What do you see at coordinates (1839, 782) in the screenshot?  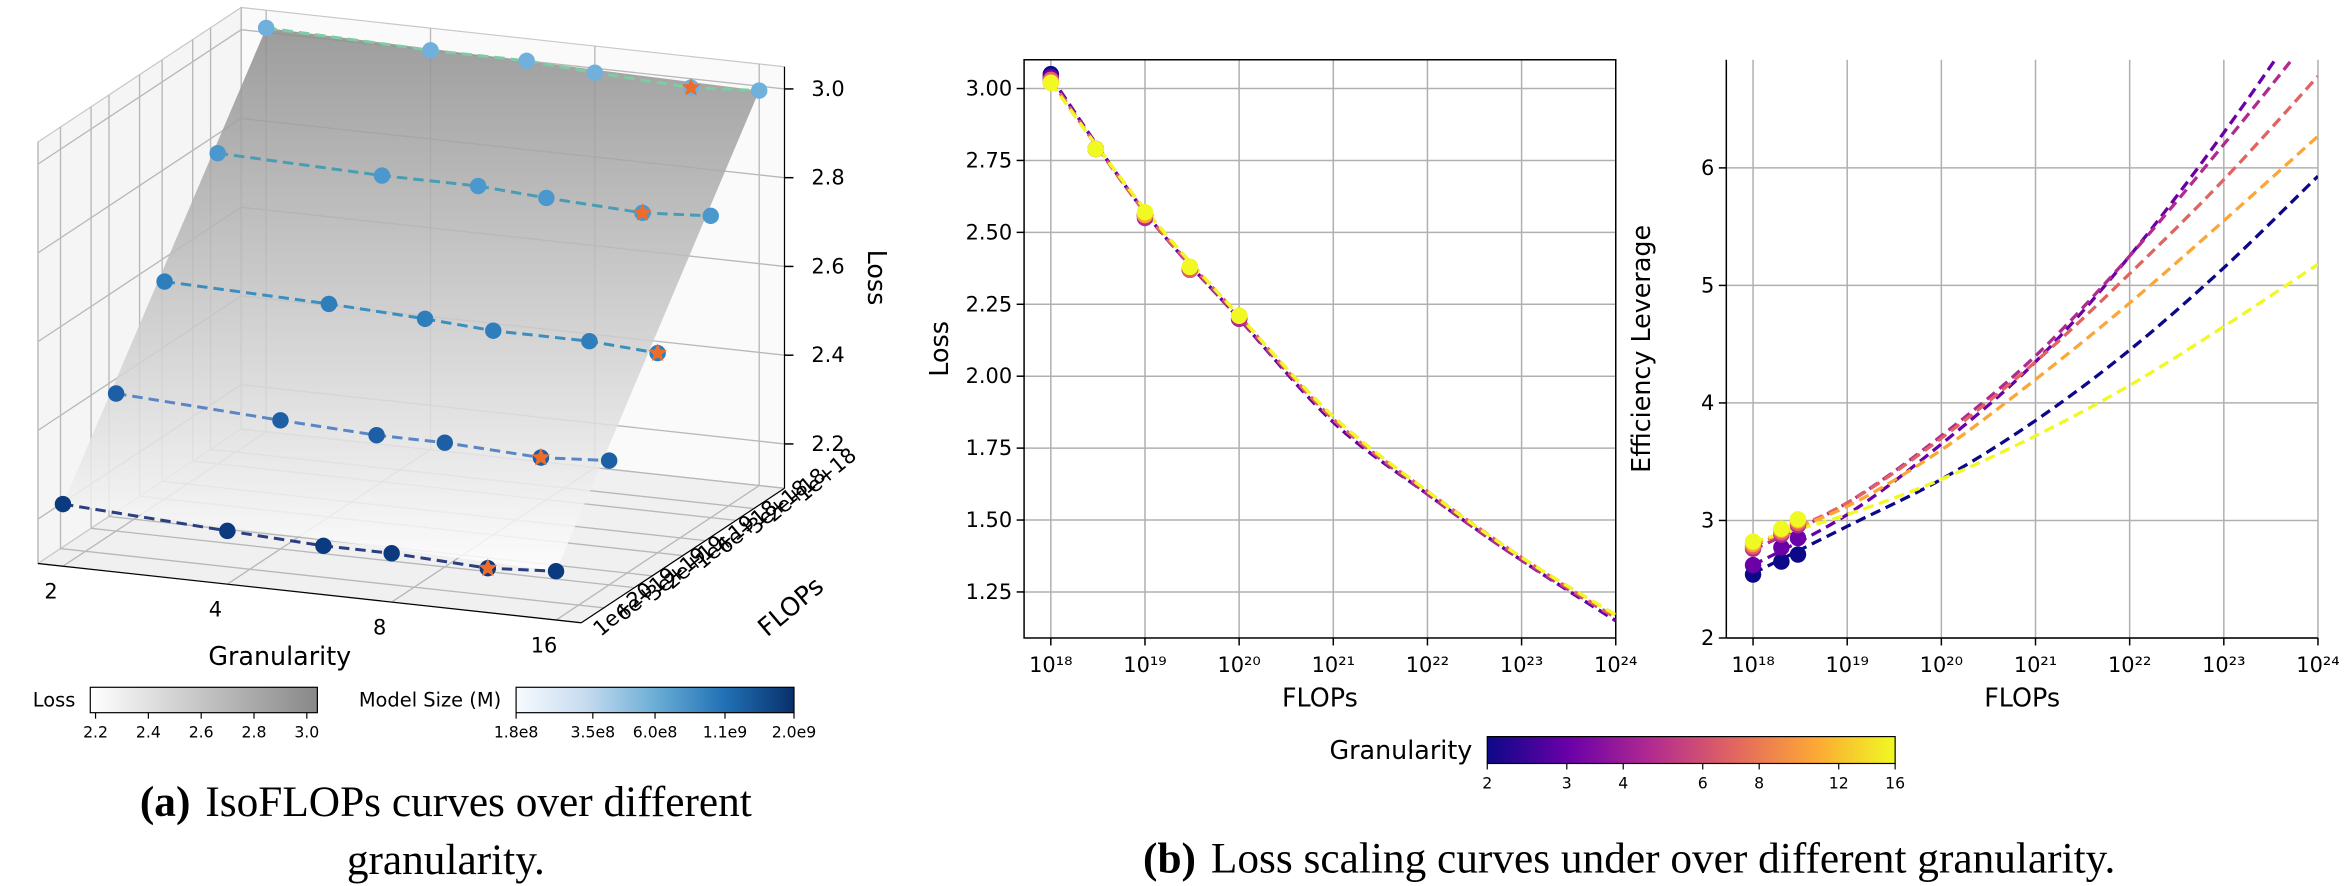 I see `colorbar-tick-label: 12` at bounding box center [1839, 782].